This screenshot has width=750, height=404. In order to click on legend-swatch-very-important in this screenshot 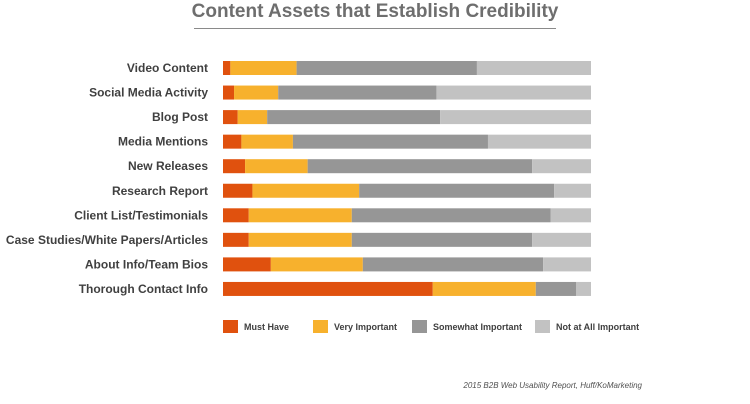, I will do `click(320, 326)`.